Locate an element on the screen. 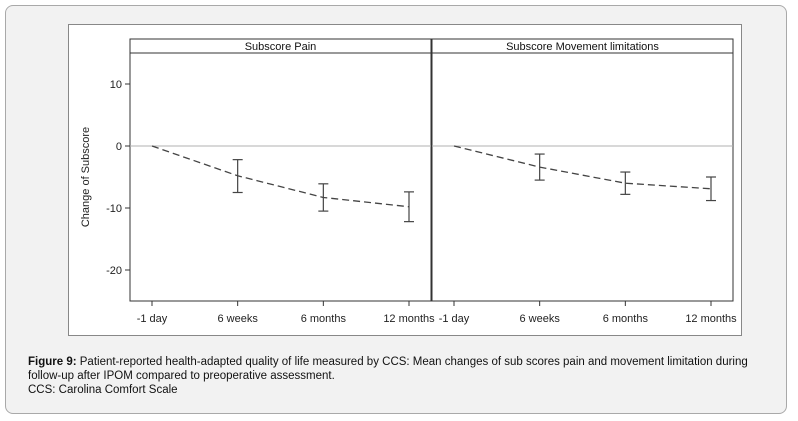 The image size is (798, 421). panel-title: Subscore Pain is located at coordinates (281, 47).